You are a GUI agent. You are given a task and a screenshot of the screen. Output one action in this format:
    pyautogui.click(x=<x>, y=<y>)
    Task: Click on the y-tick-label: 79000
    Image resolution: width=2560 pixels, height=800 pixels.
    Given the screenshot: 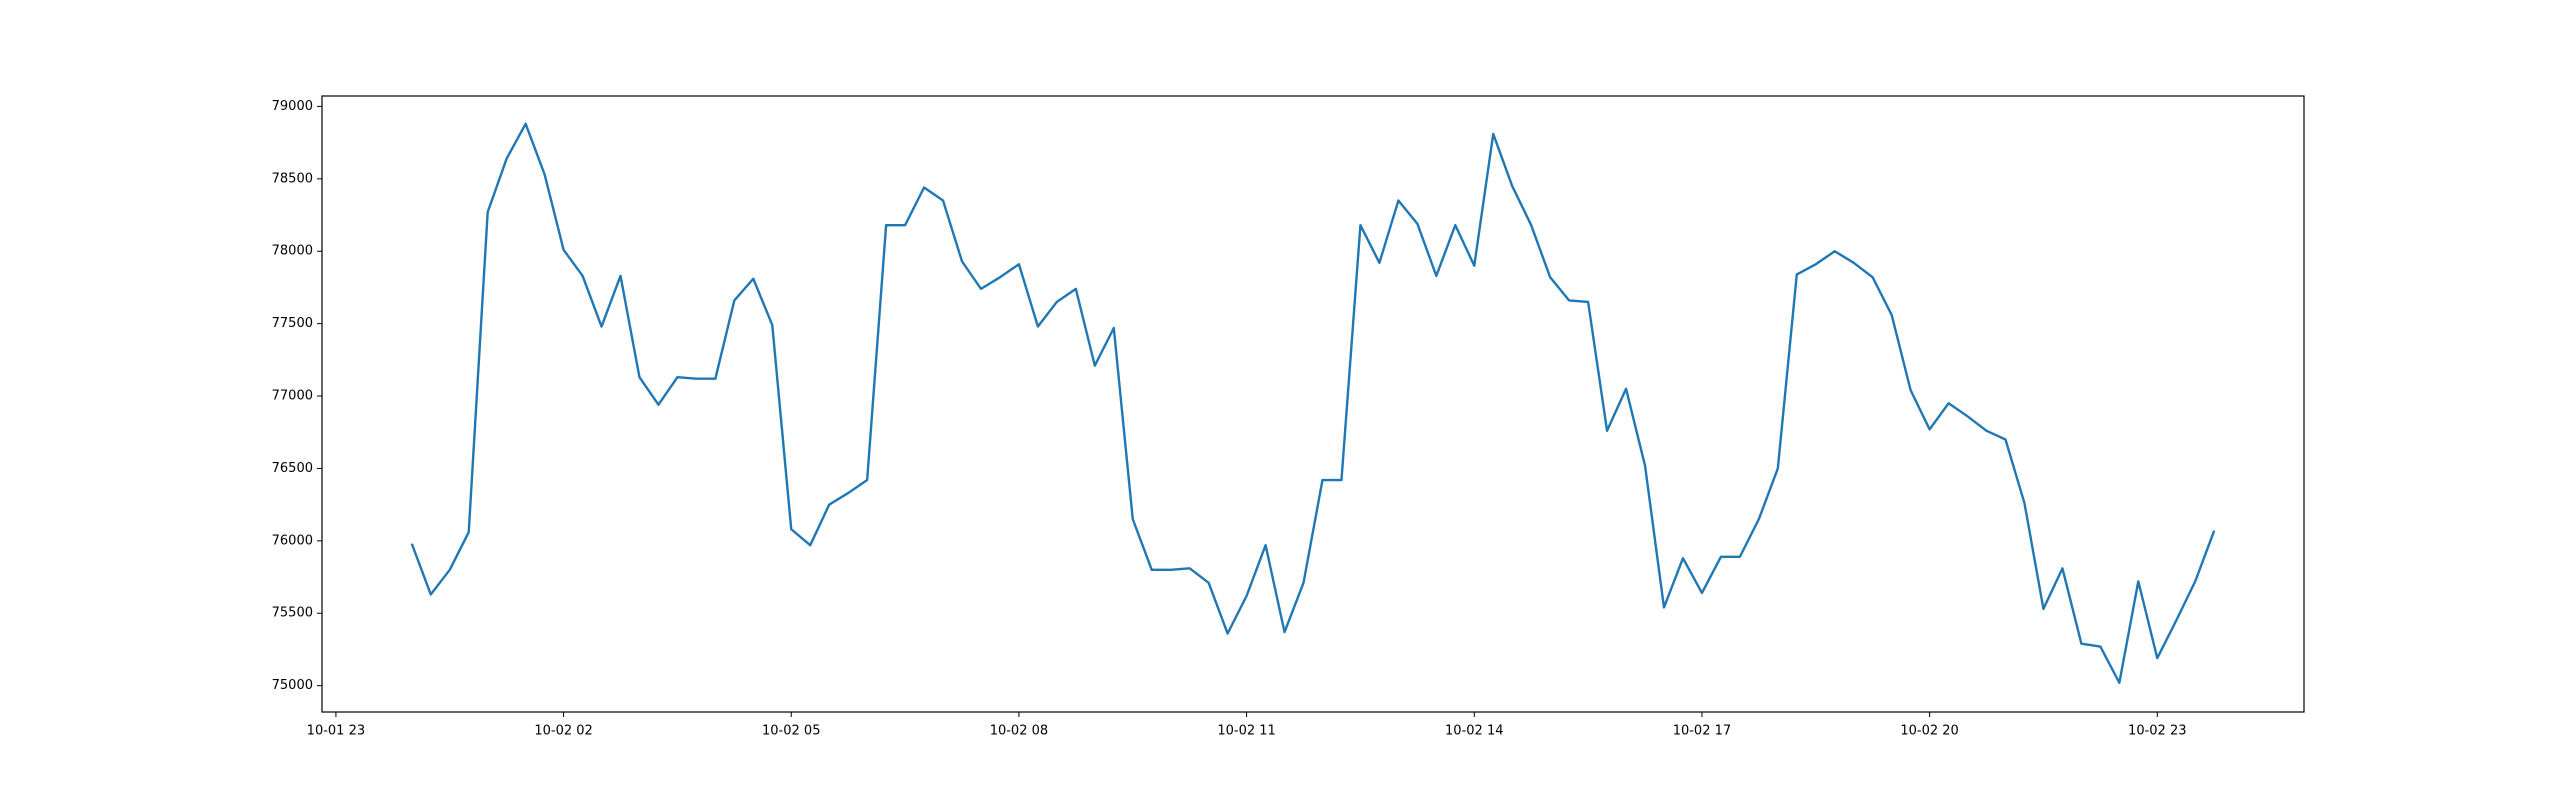 What is the action you would take?
    pyautogui.click(x=292, y=106)
    